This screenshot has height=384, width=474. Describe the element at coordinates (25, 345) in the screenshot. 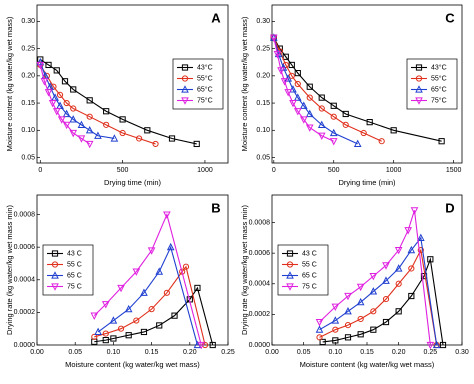

I see `y-tick-label: 0.0000` at that location.